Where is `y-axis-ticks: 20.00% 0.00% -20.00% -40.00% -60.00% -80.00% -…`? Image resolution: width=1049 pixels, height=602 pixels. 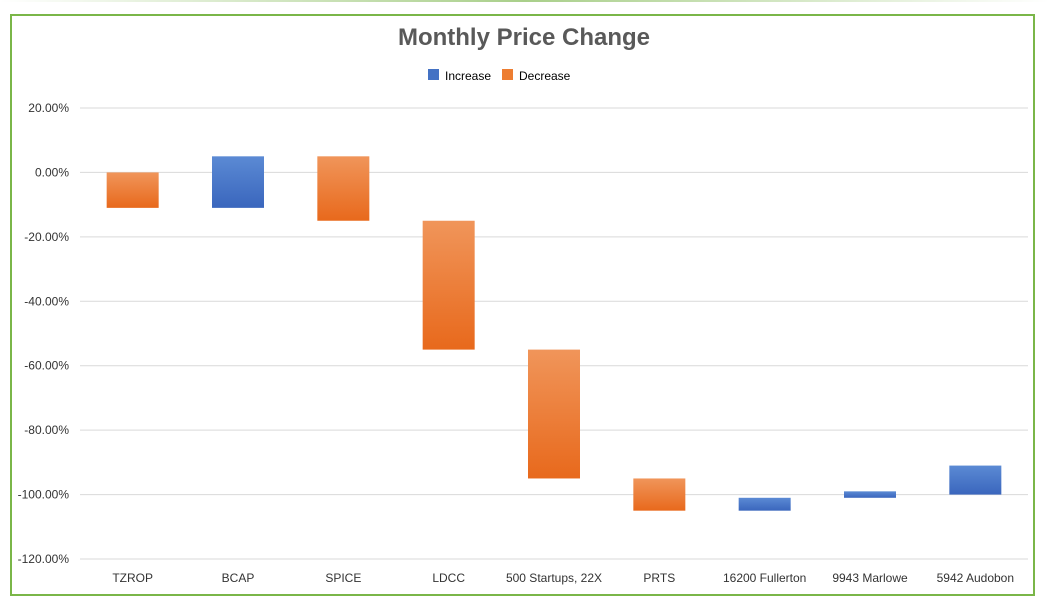 y-axis-ticks: 20.00% 0.00% -20.00% -40.00% -60.00% -80.00% -… is located at coordinates (44, 333).